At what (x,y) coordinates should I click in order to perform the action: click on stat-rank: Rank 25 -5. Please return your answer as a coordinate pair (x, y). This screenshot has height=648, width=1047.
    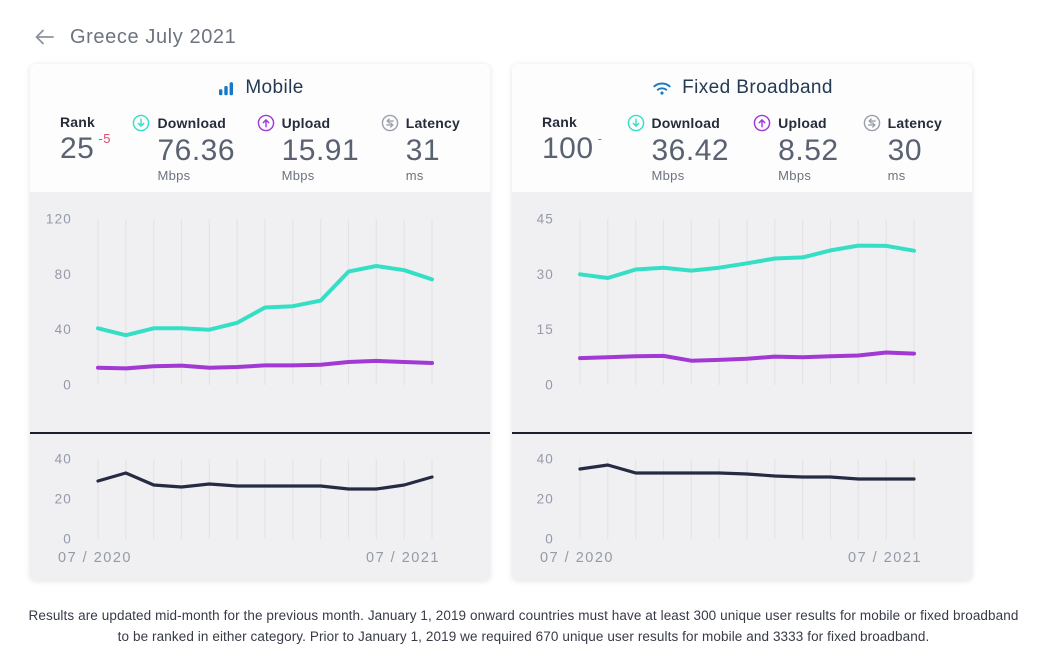
    Looking at the image, I should click on (85, 148).